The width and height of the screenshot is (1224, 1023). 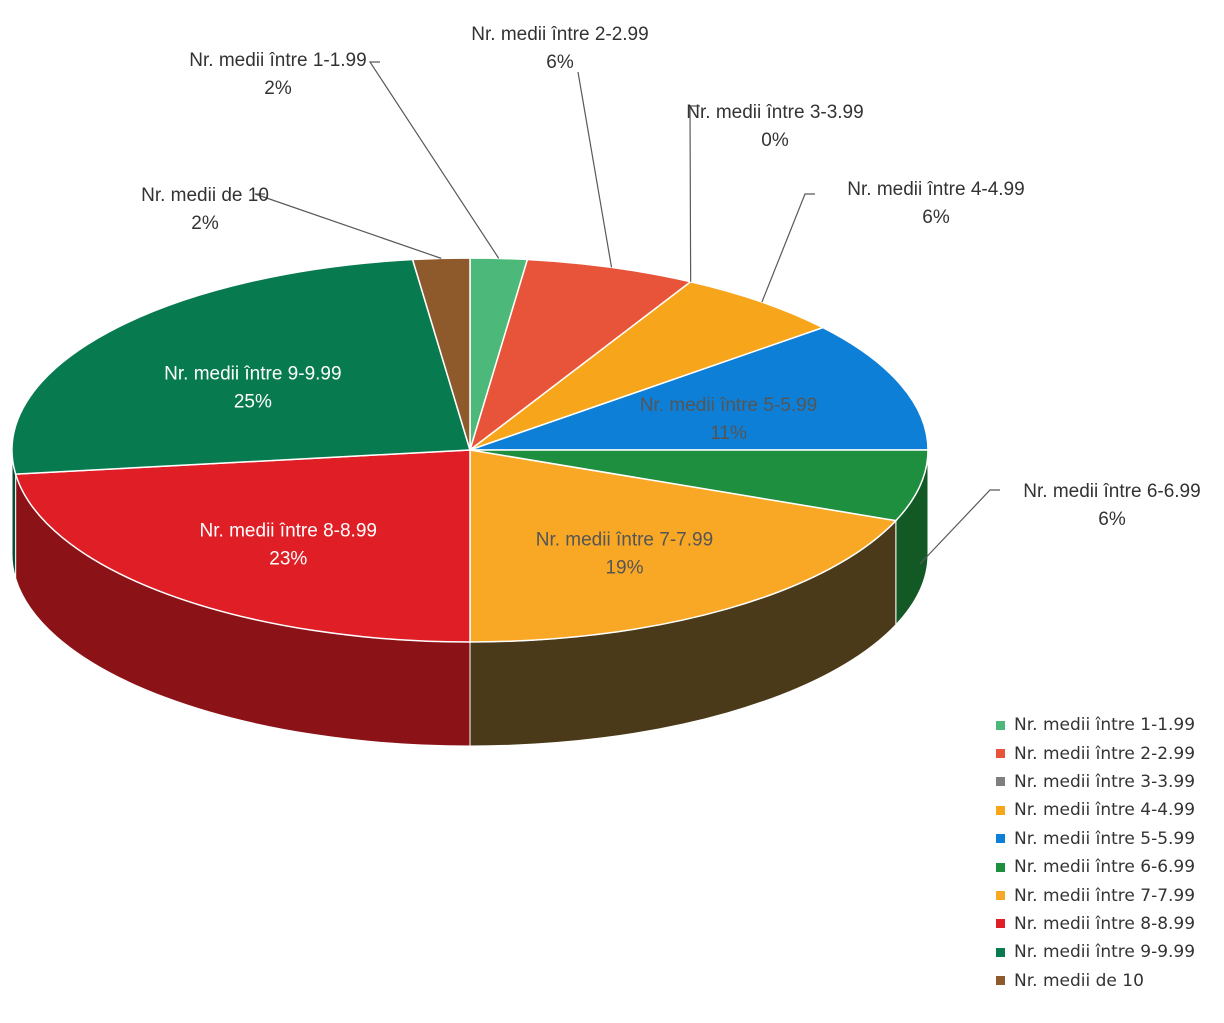 What do you see at coordinates (1105, 781) in the screenshot?
I see `legend-label: Nr. medii între 3-3.99` at bounding box center [1105, 781].